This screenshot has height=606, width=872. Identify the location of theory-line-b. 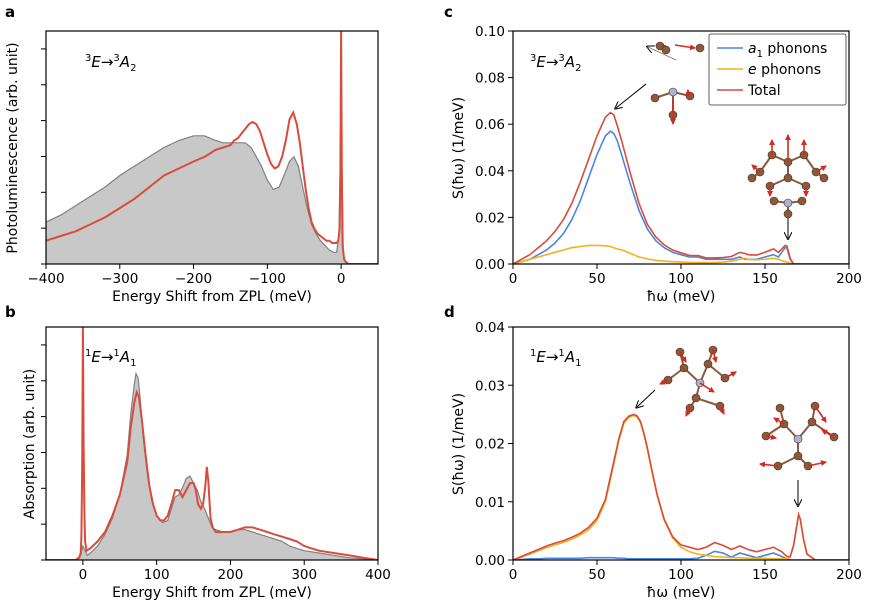
(212, 443).